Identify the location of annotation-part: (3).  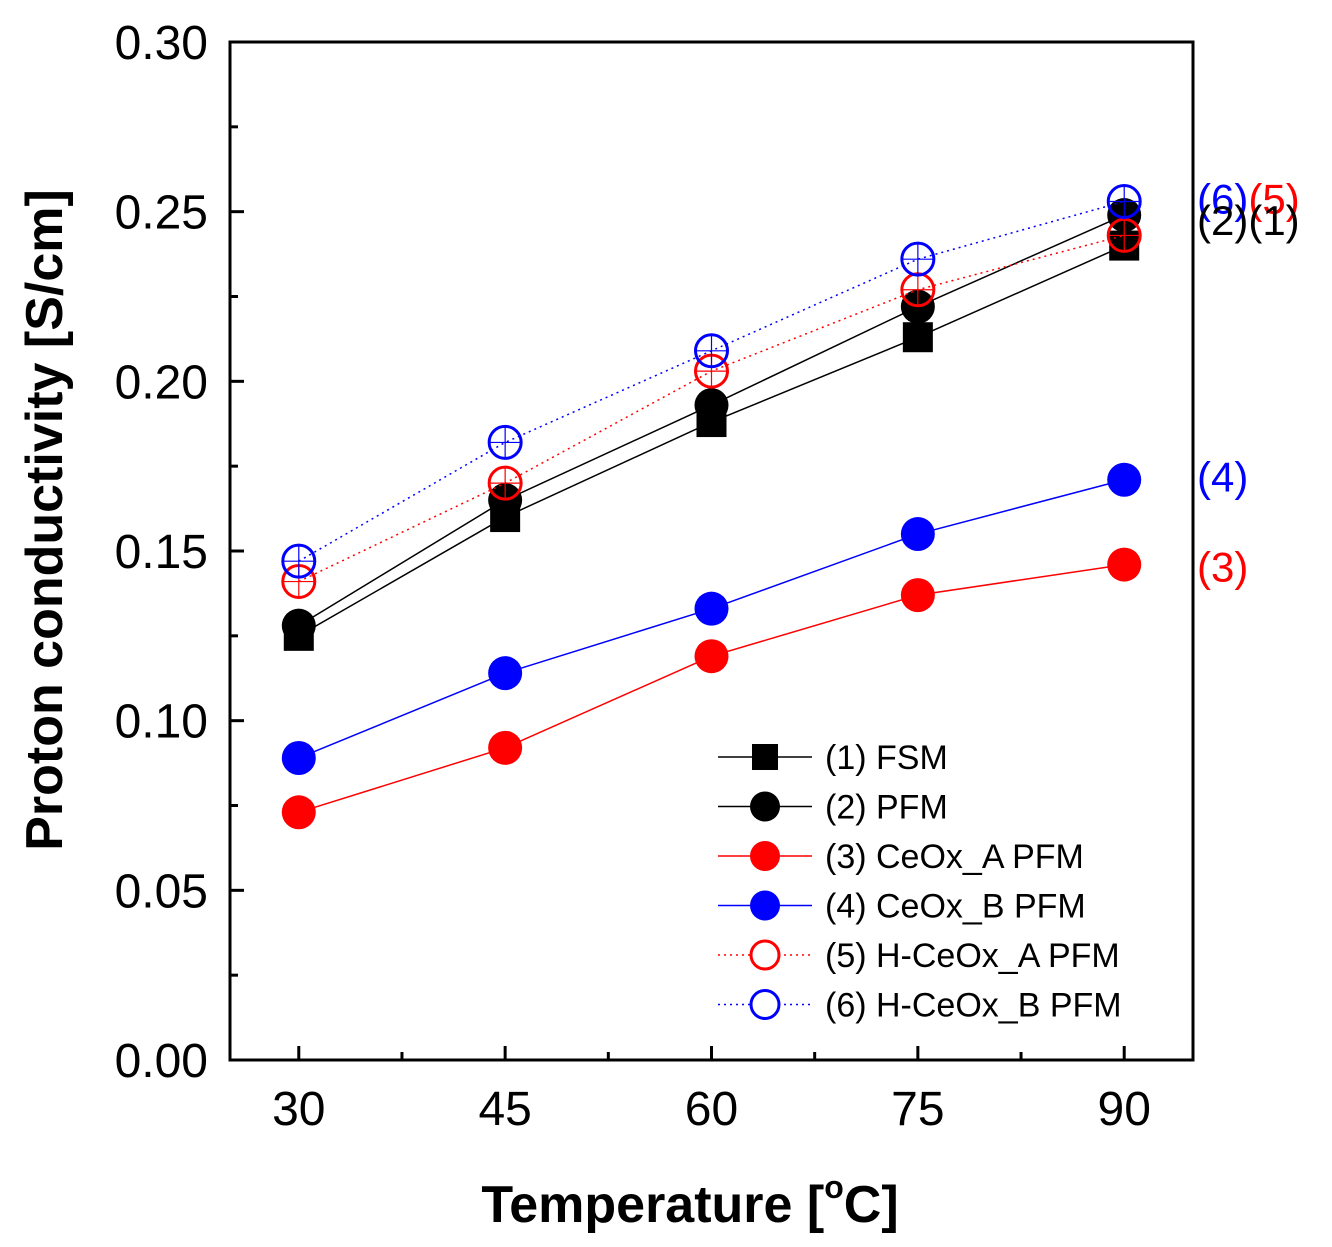
(1222, 567).